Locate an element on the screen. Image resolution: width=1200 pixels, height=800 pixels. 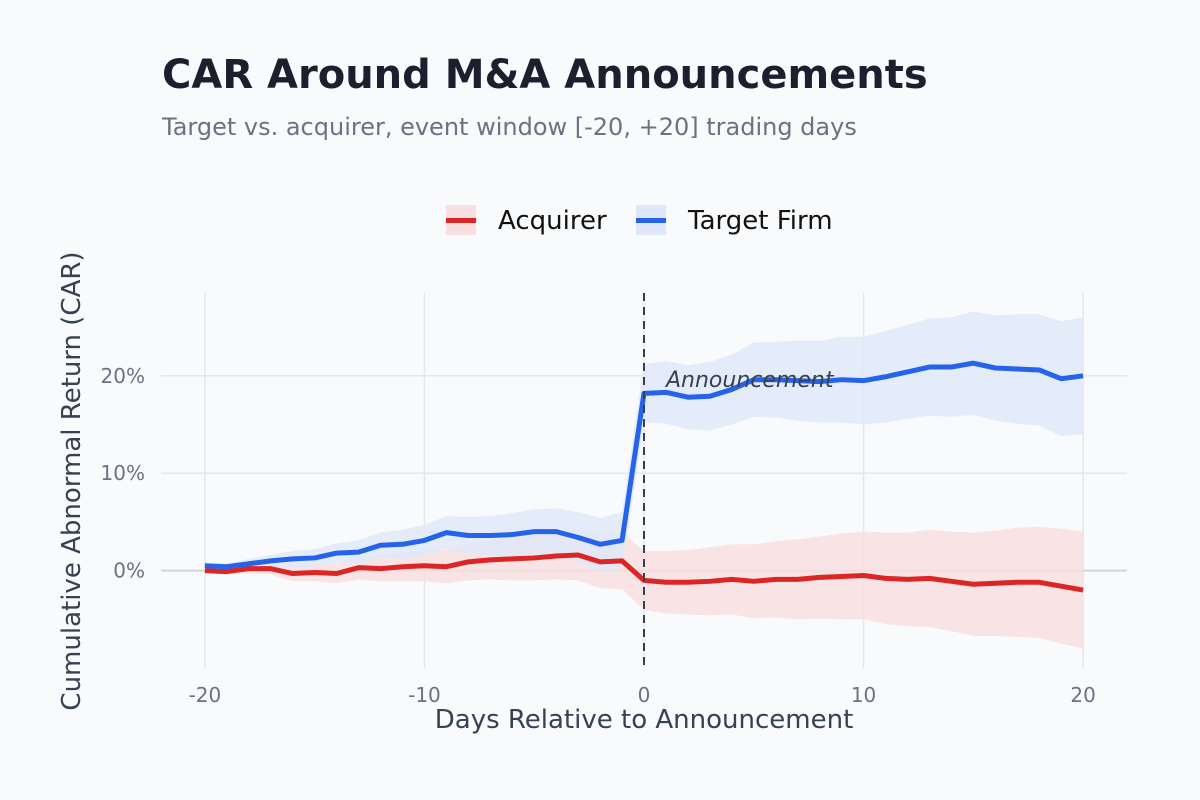
y-axis-title: Cumulative Abnormal Return (CAR) is located at coordinates (72, 480).